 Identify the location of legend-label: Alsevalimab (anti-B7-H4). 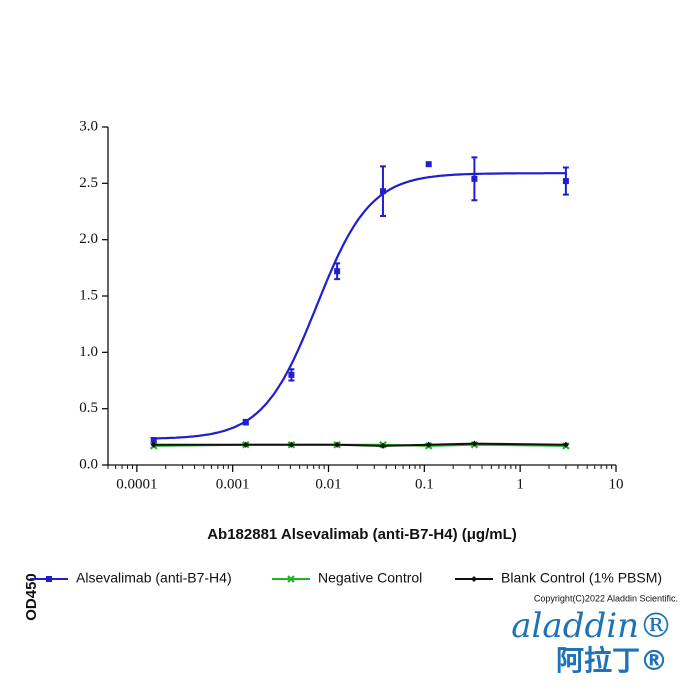
(154, 578).